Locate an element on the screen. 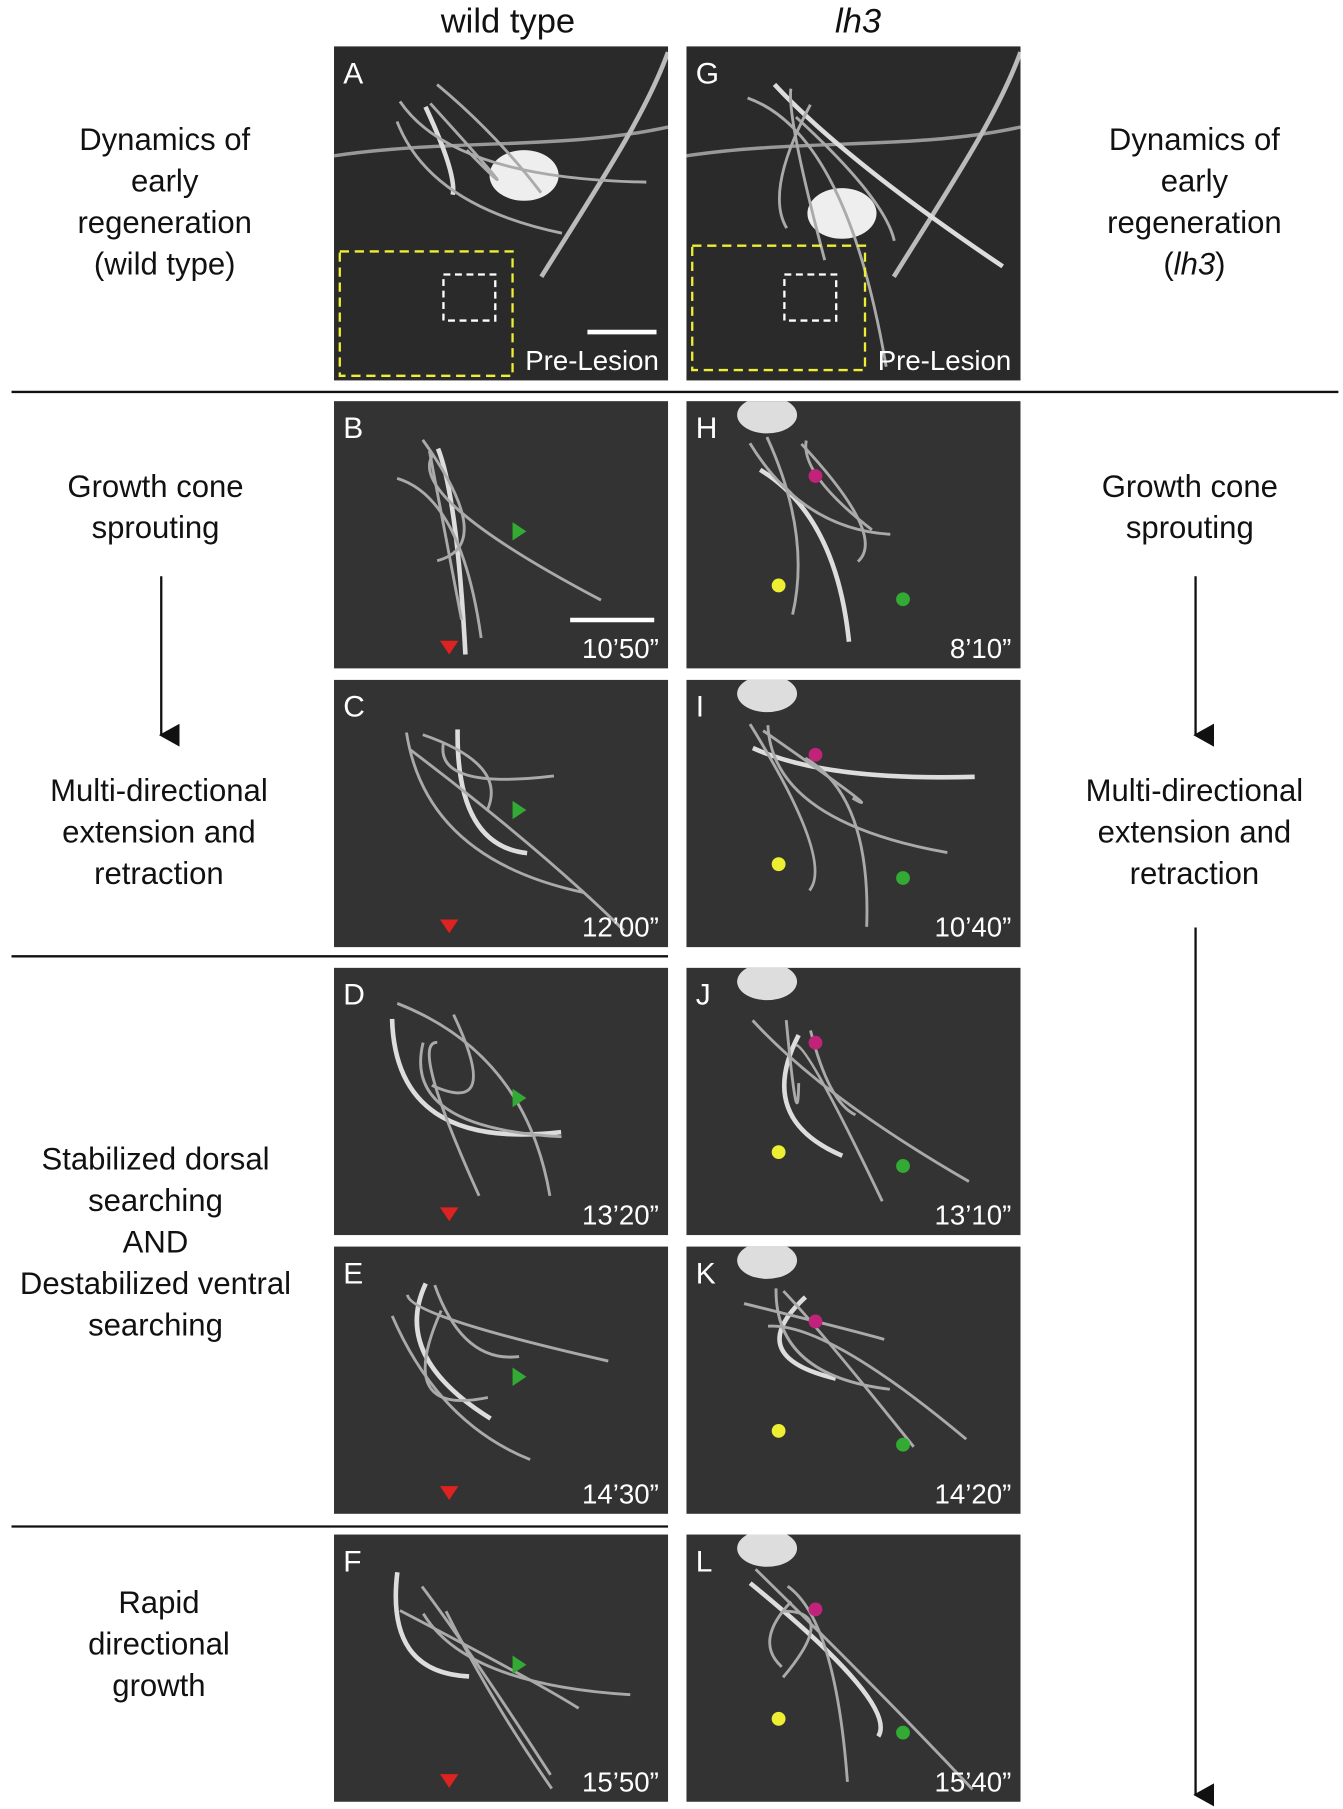 The width and height of the screenshot is (1343, 1809). label-line: AND is located at coordinates (156, 1241).